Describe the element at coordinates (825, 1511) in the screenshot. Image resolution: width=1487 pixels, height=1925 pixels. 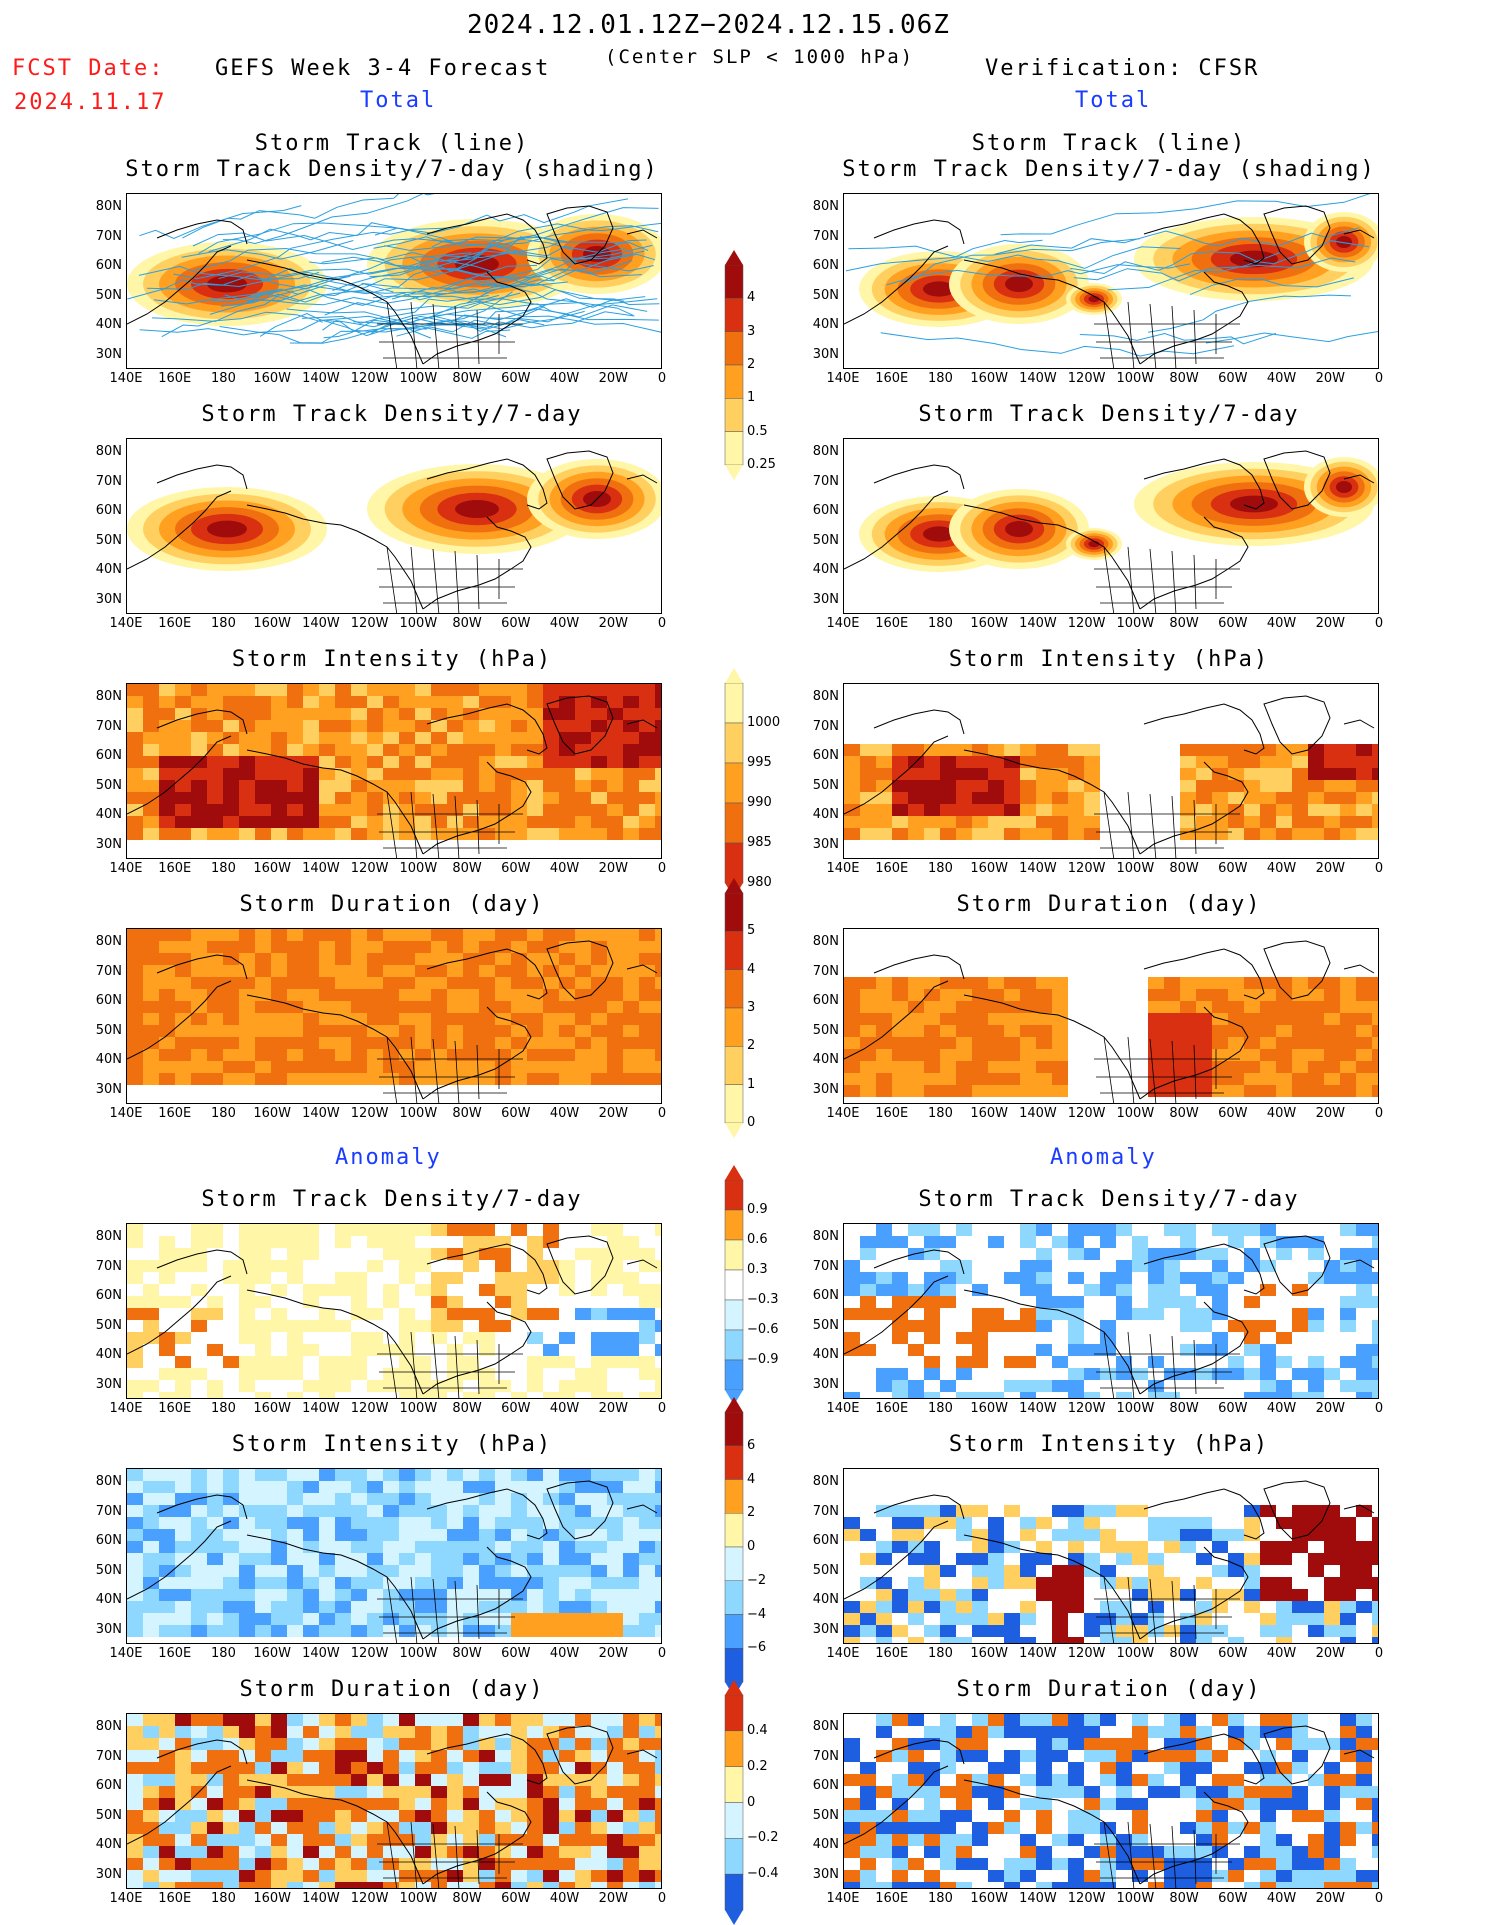
I see `lat-label: 70N` at that location.